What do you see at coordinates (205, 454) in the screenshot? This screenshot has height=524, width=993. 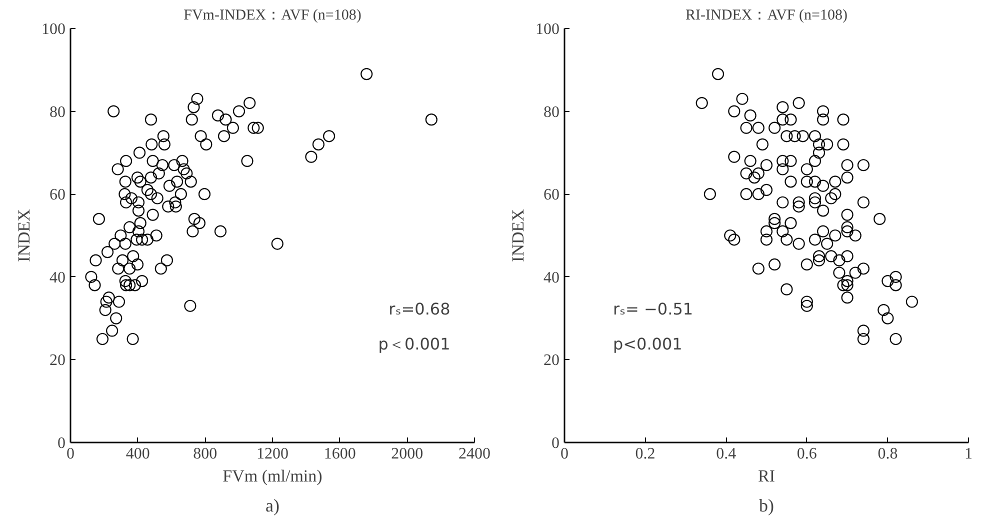 I see `x-tick-label: 800` at bounding box center [205, 454].